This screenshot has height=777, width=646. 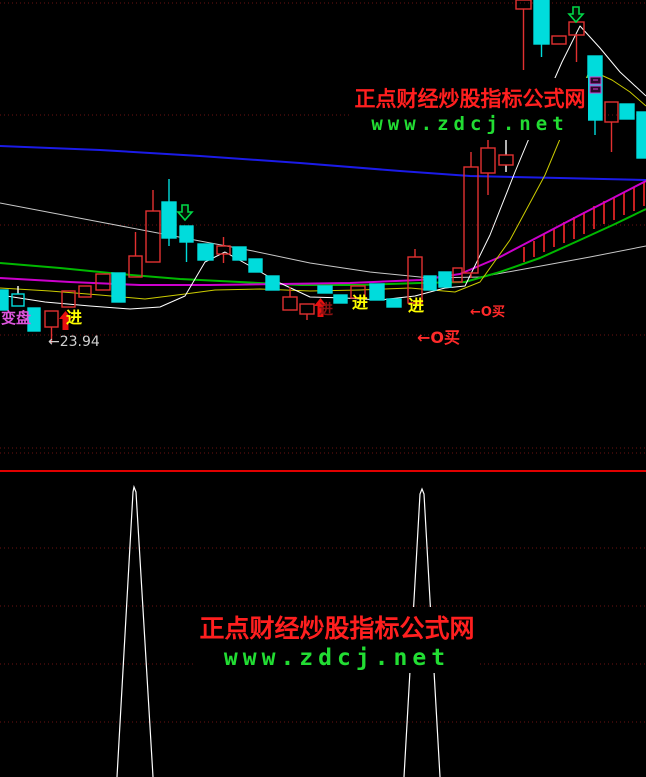 I want to click on watermark-title-top: 正点财经炒股指标公式网, so click(x=470, y=99).